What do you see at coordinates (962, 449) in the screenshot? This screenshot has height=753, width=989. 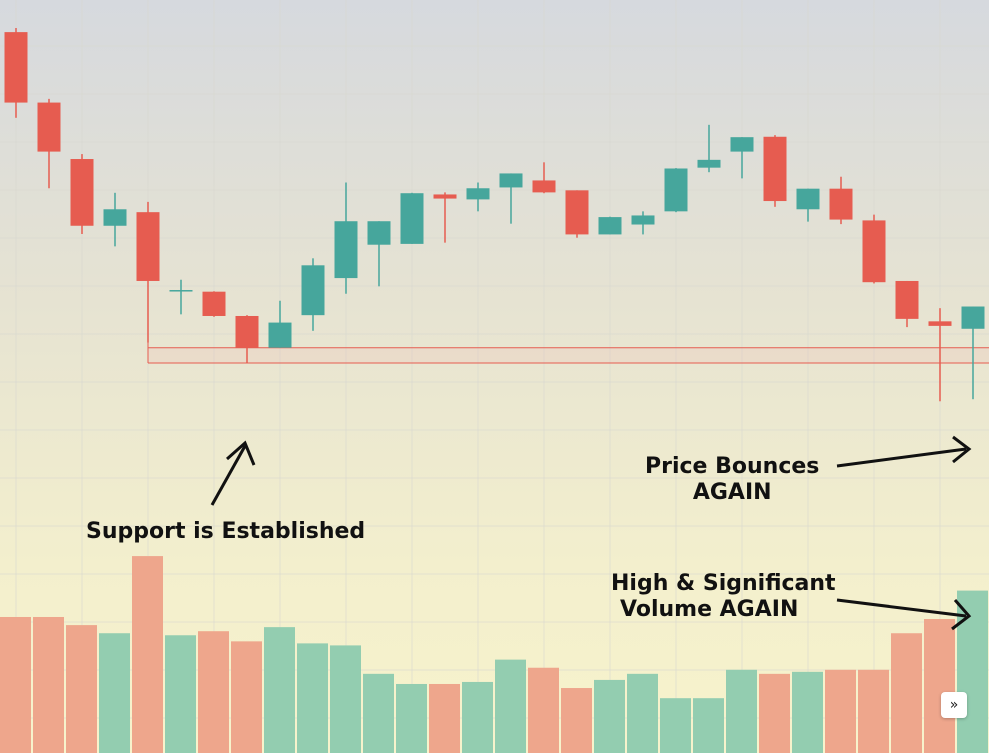 I see `price-bounce-arrowhead` at bounding box center [962, 449].